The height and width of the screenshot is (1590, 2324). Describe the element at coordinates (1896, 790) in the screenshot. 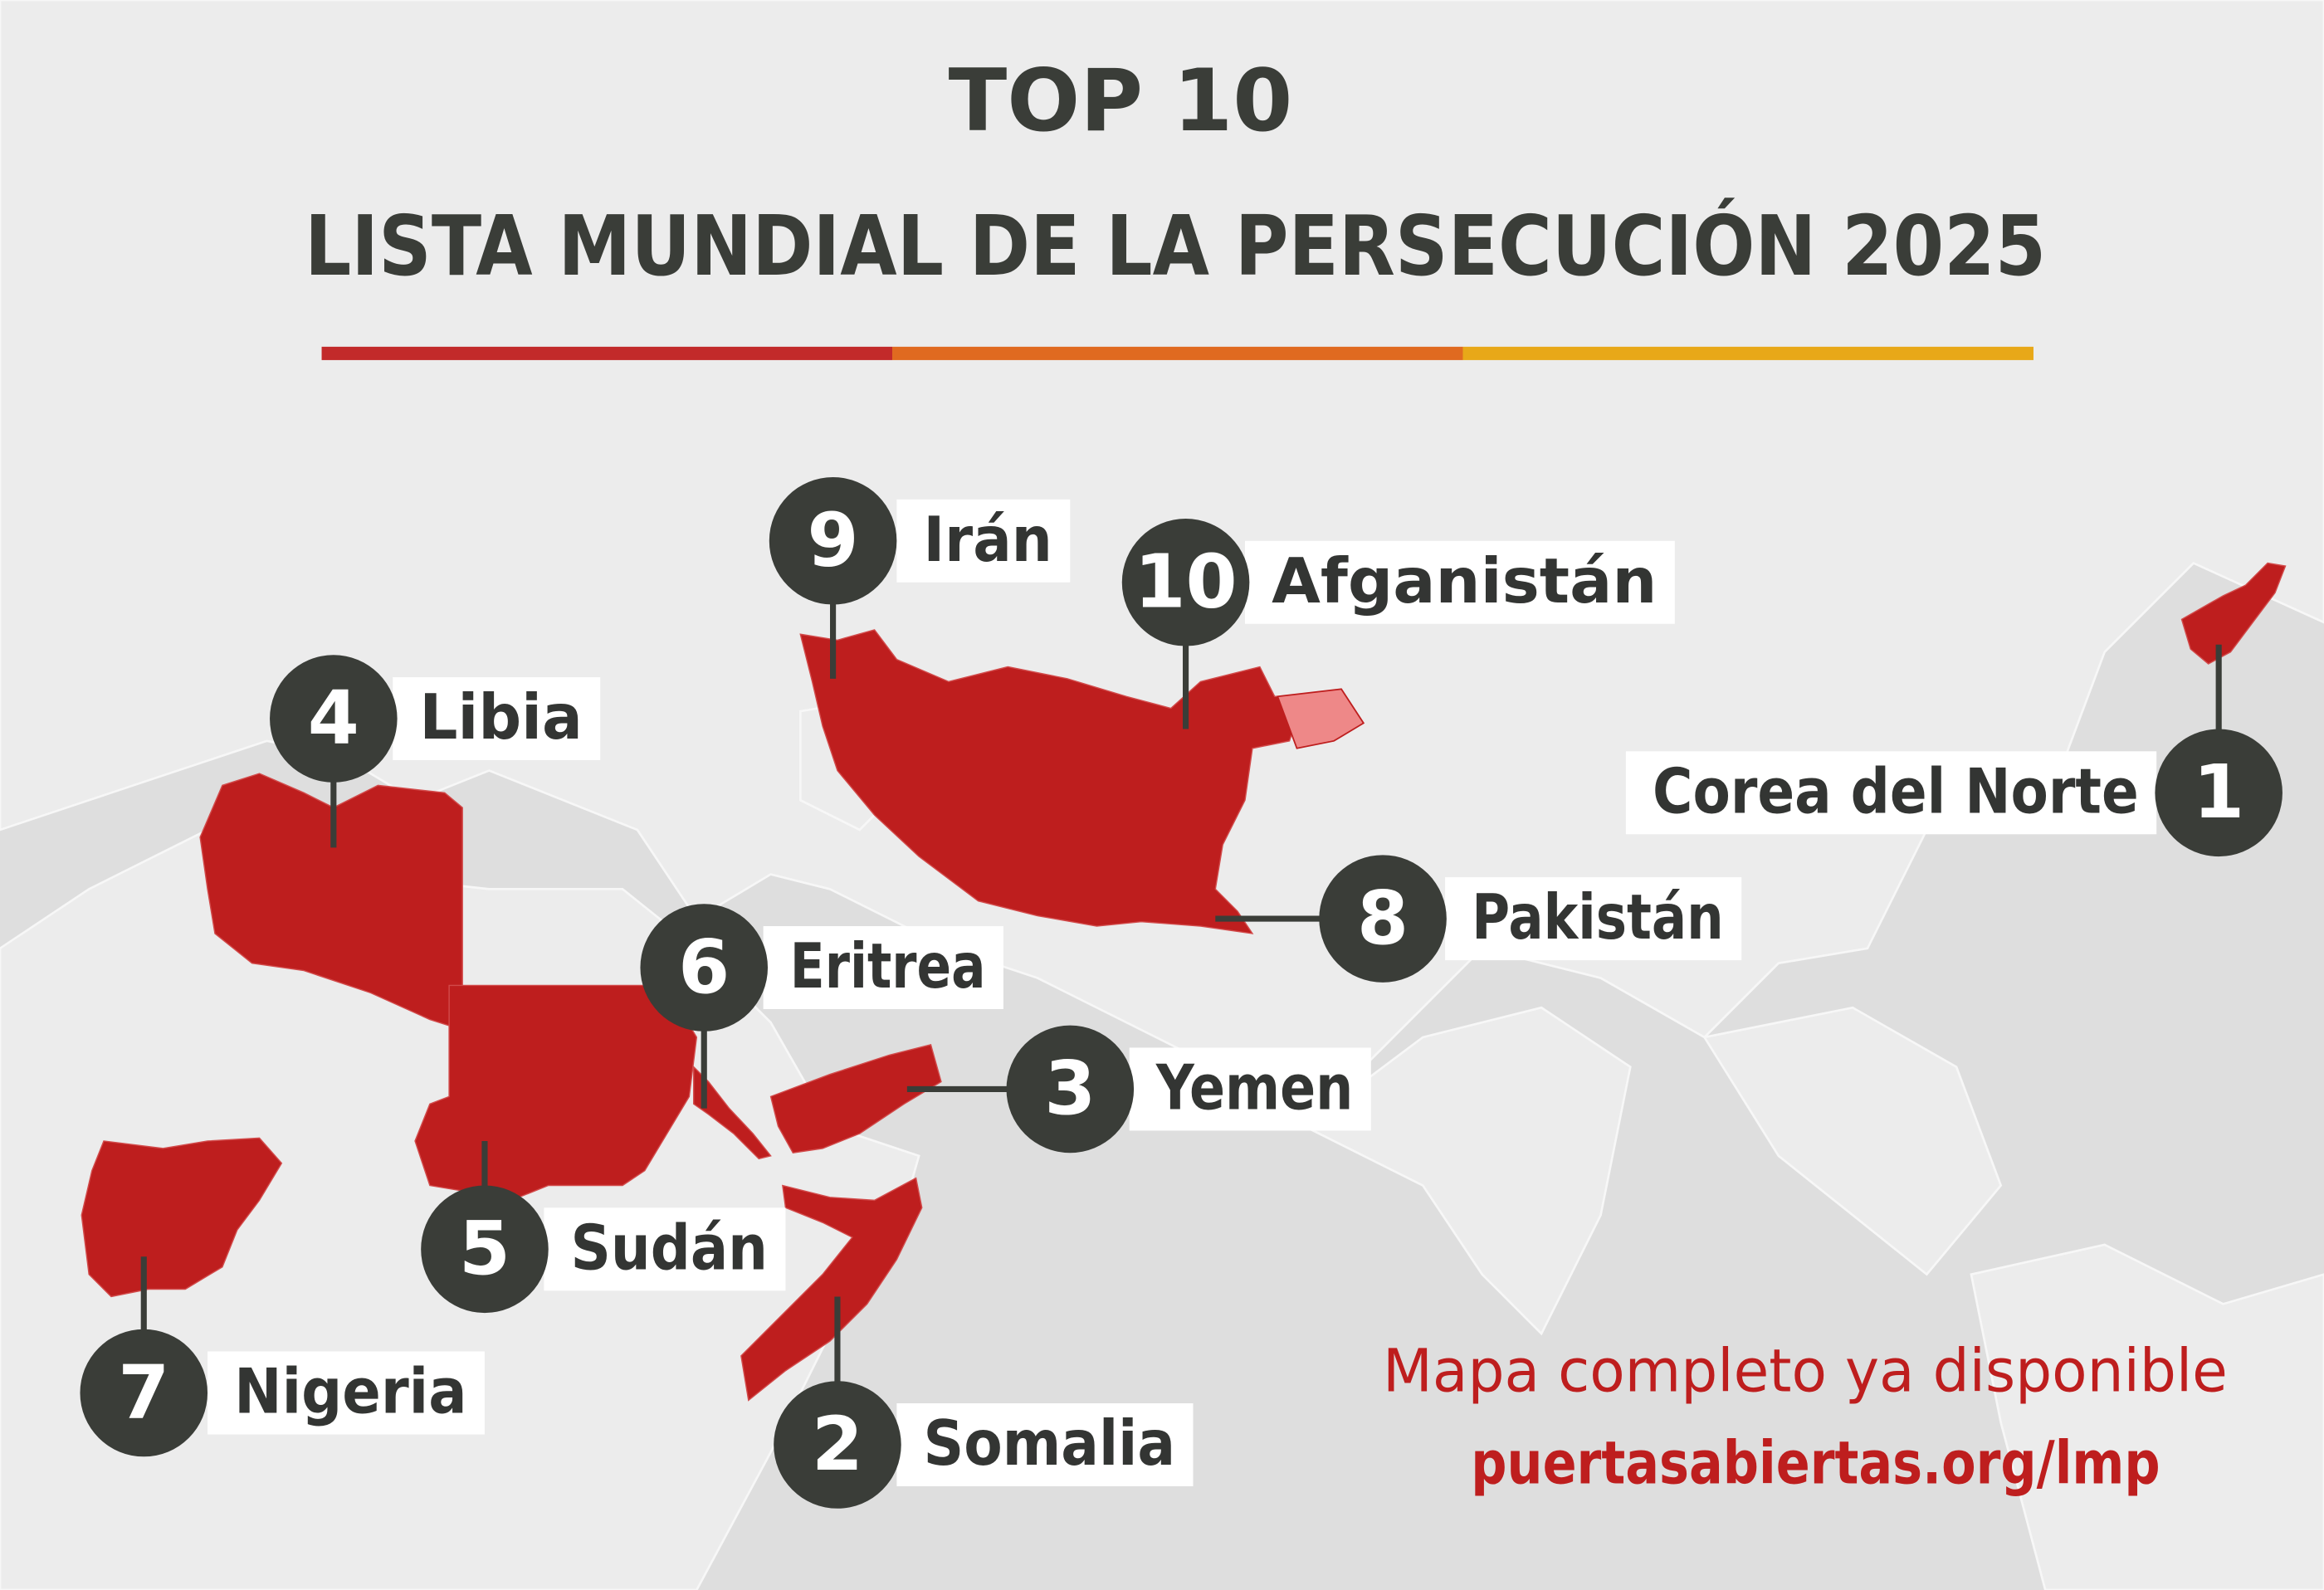

I see `country-name: Corea del Norte` at that location.